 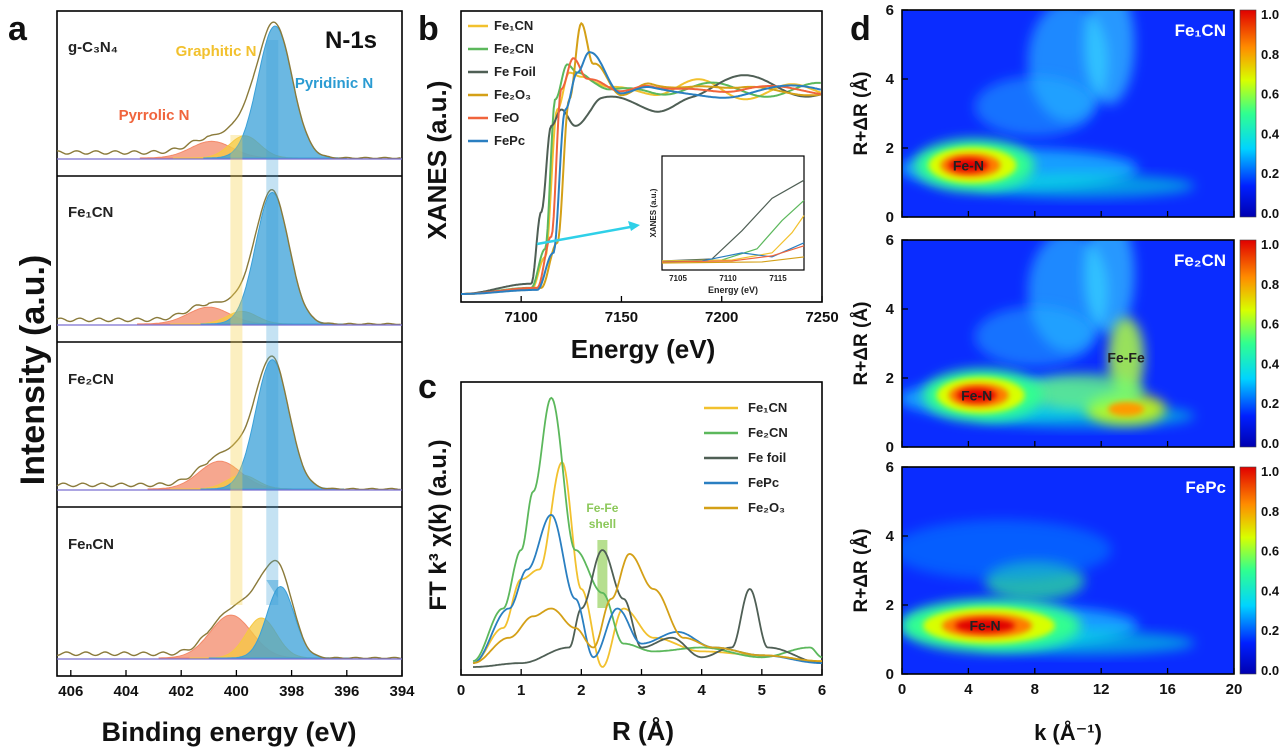 I want to click on x-tick-label: 7250, so click(x=821, y=317).